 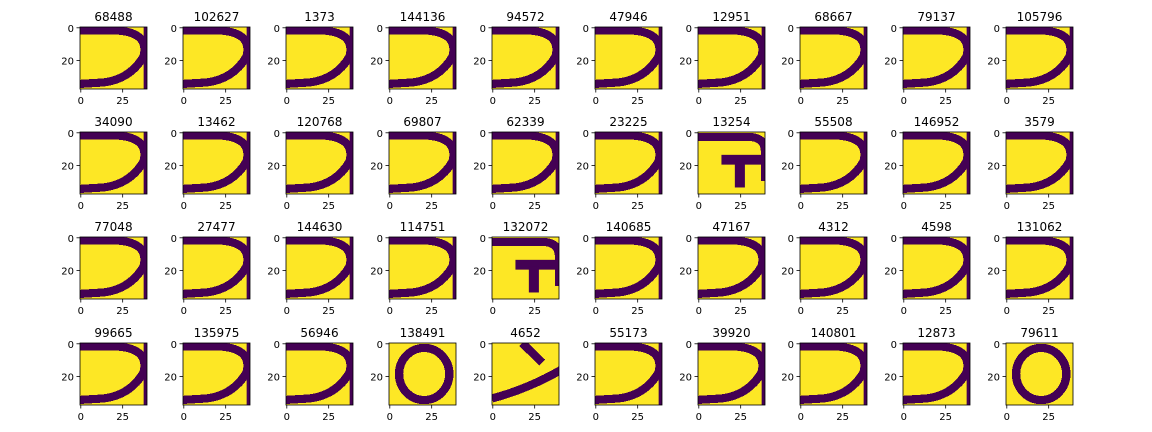 What do you see at coordinates (824, 374) in the screenshot?
I see `image-panel: 140801 0 20 0 25` at bounding box center [824, 374].